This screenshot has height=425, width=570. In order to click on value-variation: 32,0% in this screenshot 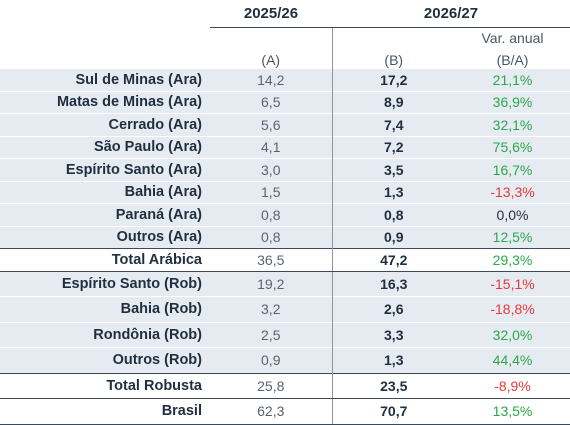, I will do `click(512, 334)`.